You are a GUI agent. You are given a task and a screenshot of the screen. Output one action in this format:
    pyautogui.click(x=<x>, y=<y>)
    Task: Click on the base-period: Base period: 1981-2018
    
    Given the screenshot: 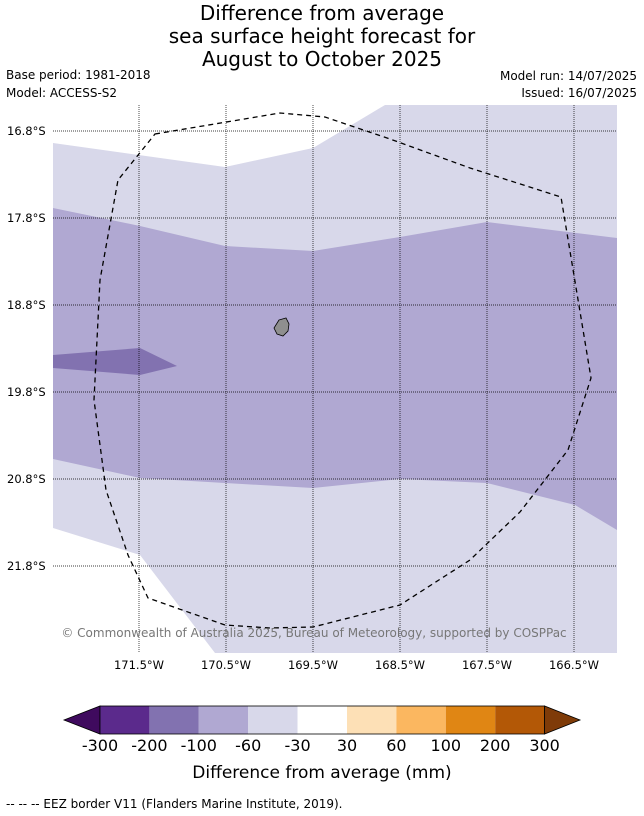 What is the action you would take?
    pyautogui.click(x=78, y=75)
    